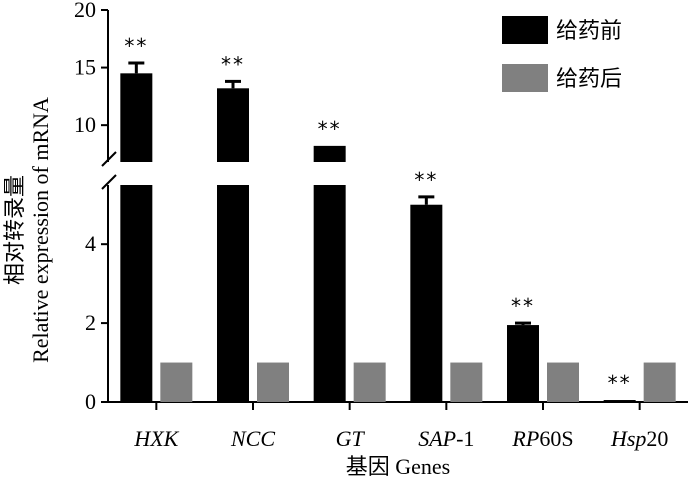  What do you see at coordinates (40, 230) in the screenshot?
I see `y-axis-title-en: Relative expression of mRNA` at bounding box center [40, 230].